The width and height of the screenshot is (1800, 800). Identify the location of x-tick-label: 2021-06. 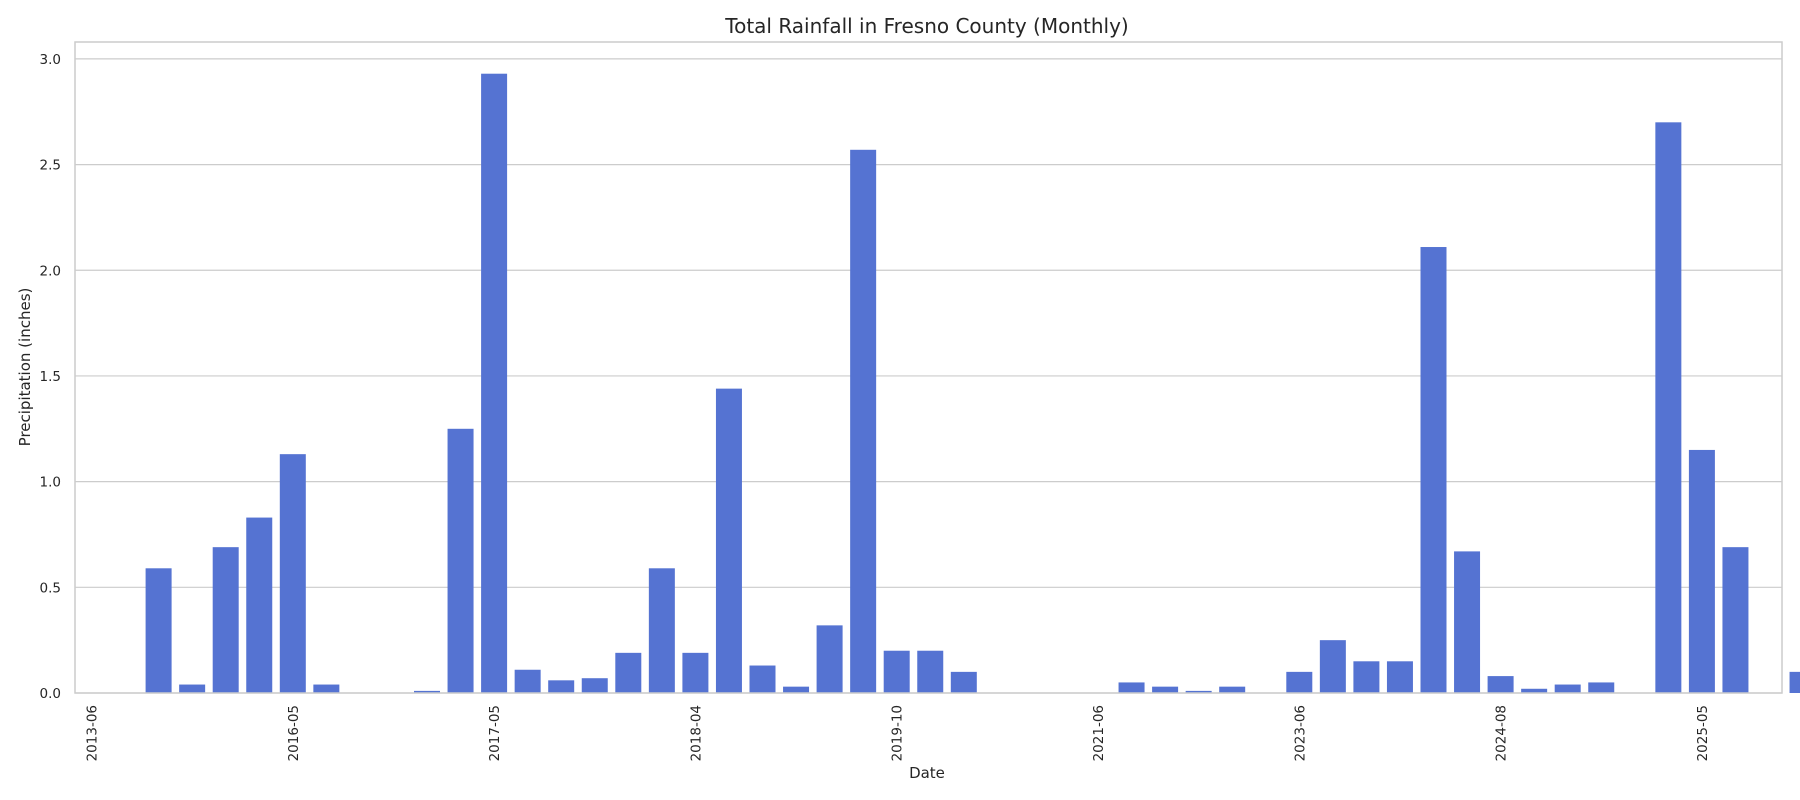
(1099, 733).